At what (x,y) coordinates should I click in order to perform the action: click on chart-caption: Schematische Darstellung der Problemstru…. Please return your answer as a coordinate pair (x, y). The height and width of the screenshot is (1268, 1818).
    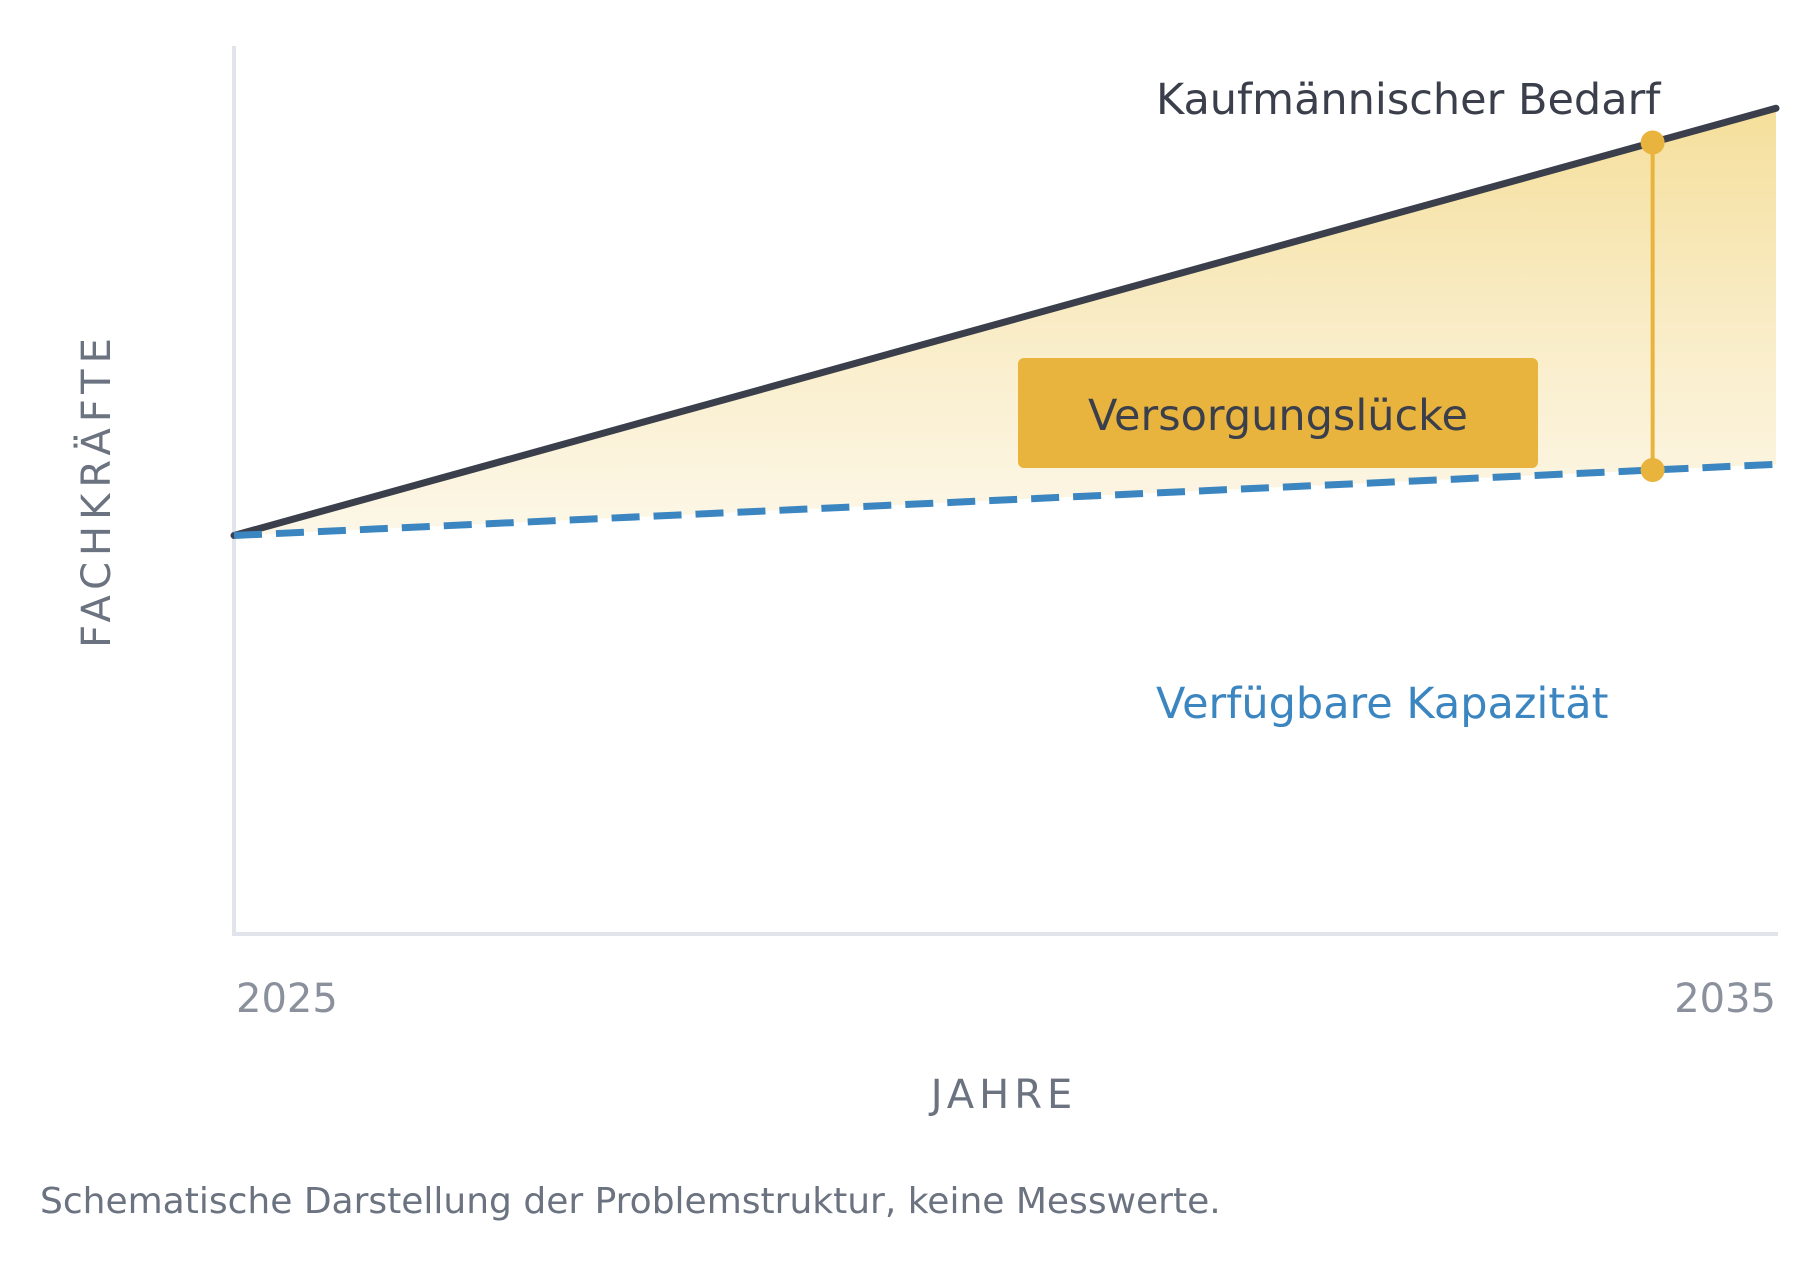
    Looking at the image, I should click on (630, 1201).